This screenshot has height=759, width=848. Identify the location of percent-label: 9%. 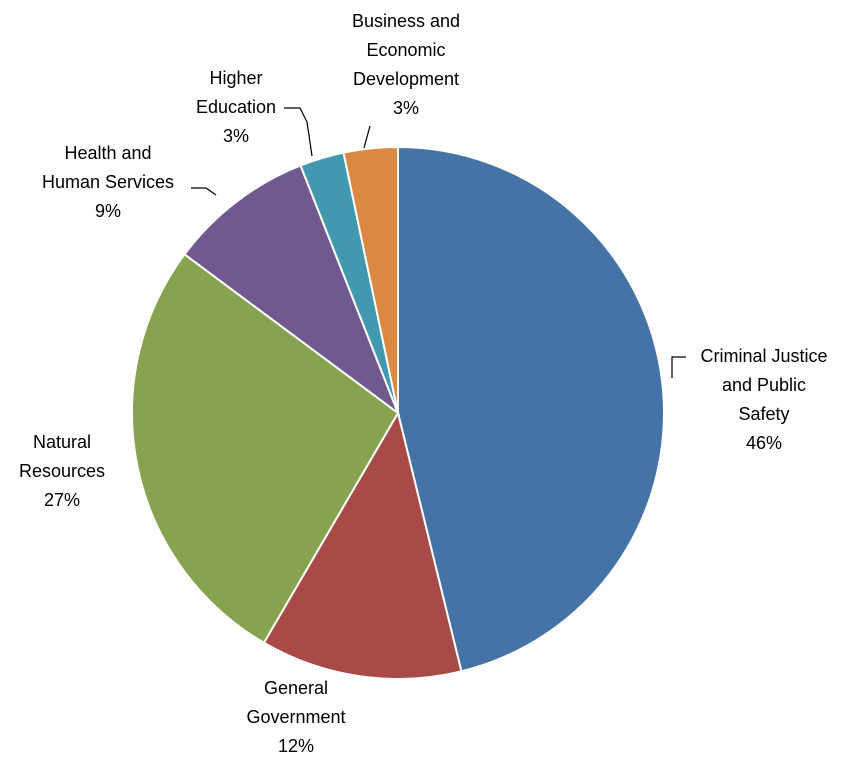
(108, 211).